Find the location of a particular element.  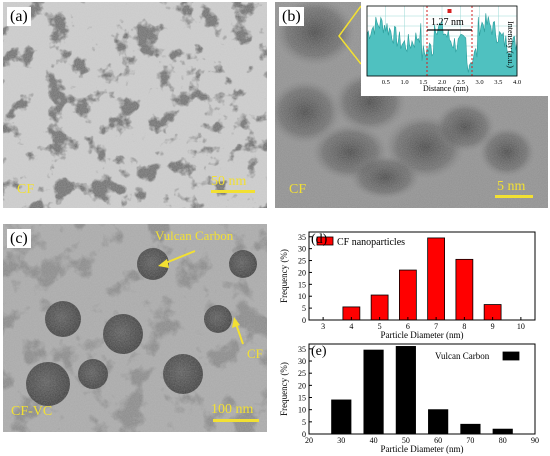

inset-x-tick-label: 4.0 is located at coordinates (517, 82).